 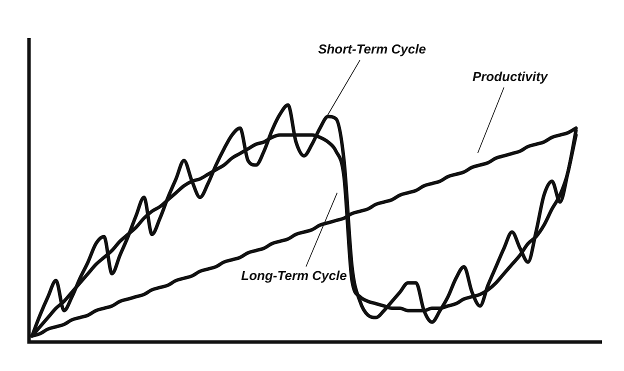 What do you see at coordinates (372, 49) in the screenshot?
I see `text: Short-Term Cycle` at bounding box center [372, 49].